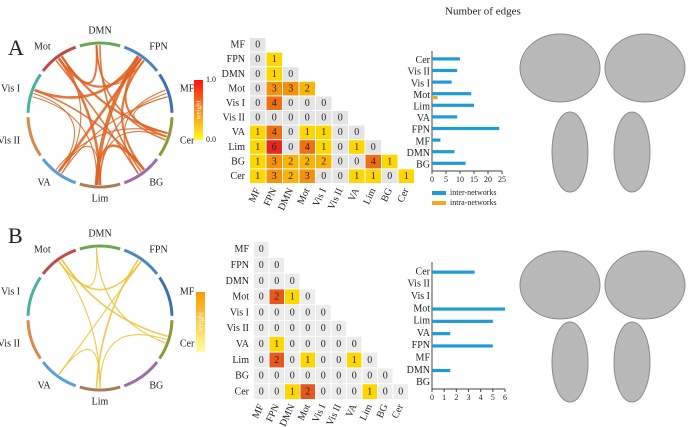 This screenshot has height=427, width=693. Describe the element at coordinates (242, 249) in the screenshot. I see `row-label: MF` at that location.